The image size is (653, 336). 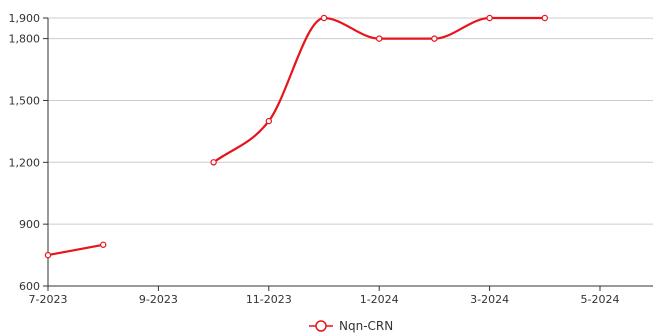 What do you see at coordinates (25, 100) in the screenshot?
I see `y-tick-label: 1,500` at bounding box center [25, 100].